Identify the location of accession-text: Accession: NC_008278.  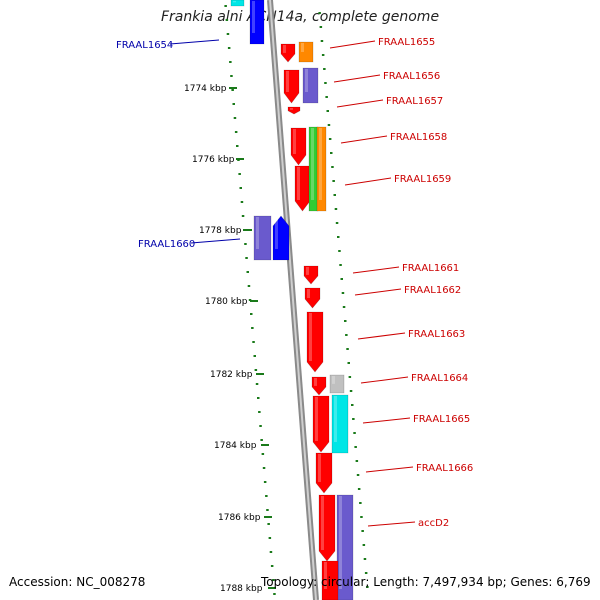
(77, 582).